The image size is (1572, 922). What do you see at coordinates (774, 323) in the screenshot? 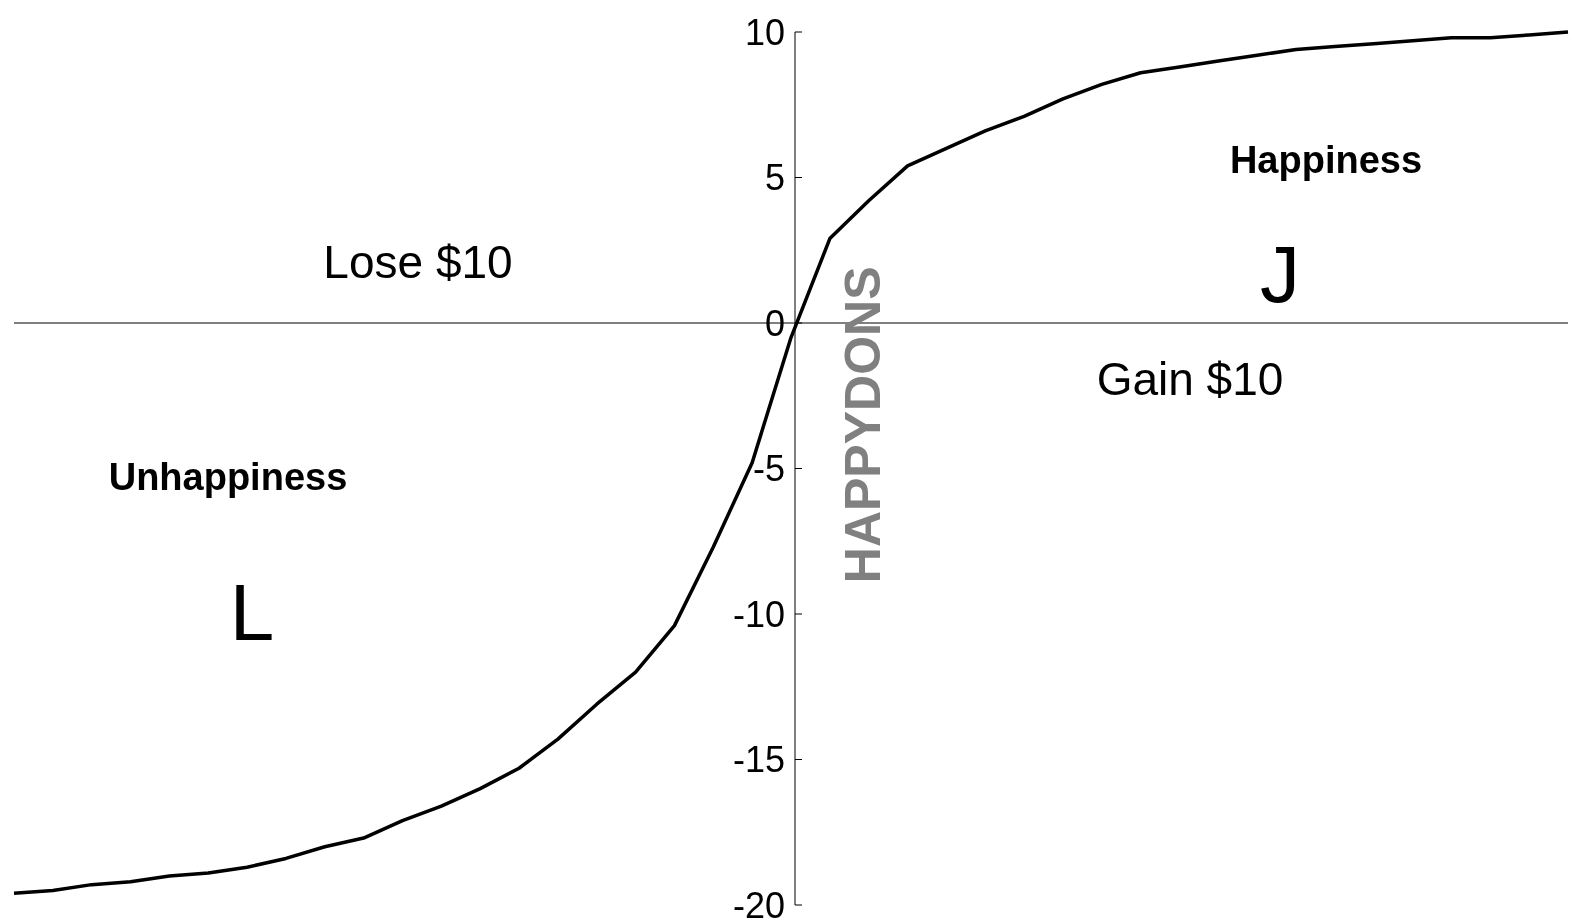
I see `y-tick-label: 0` at bounding box center [774, 323].